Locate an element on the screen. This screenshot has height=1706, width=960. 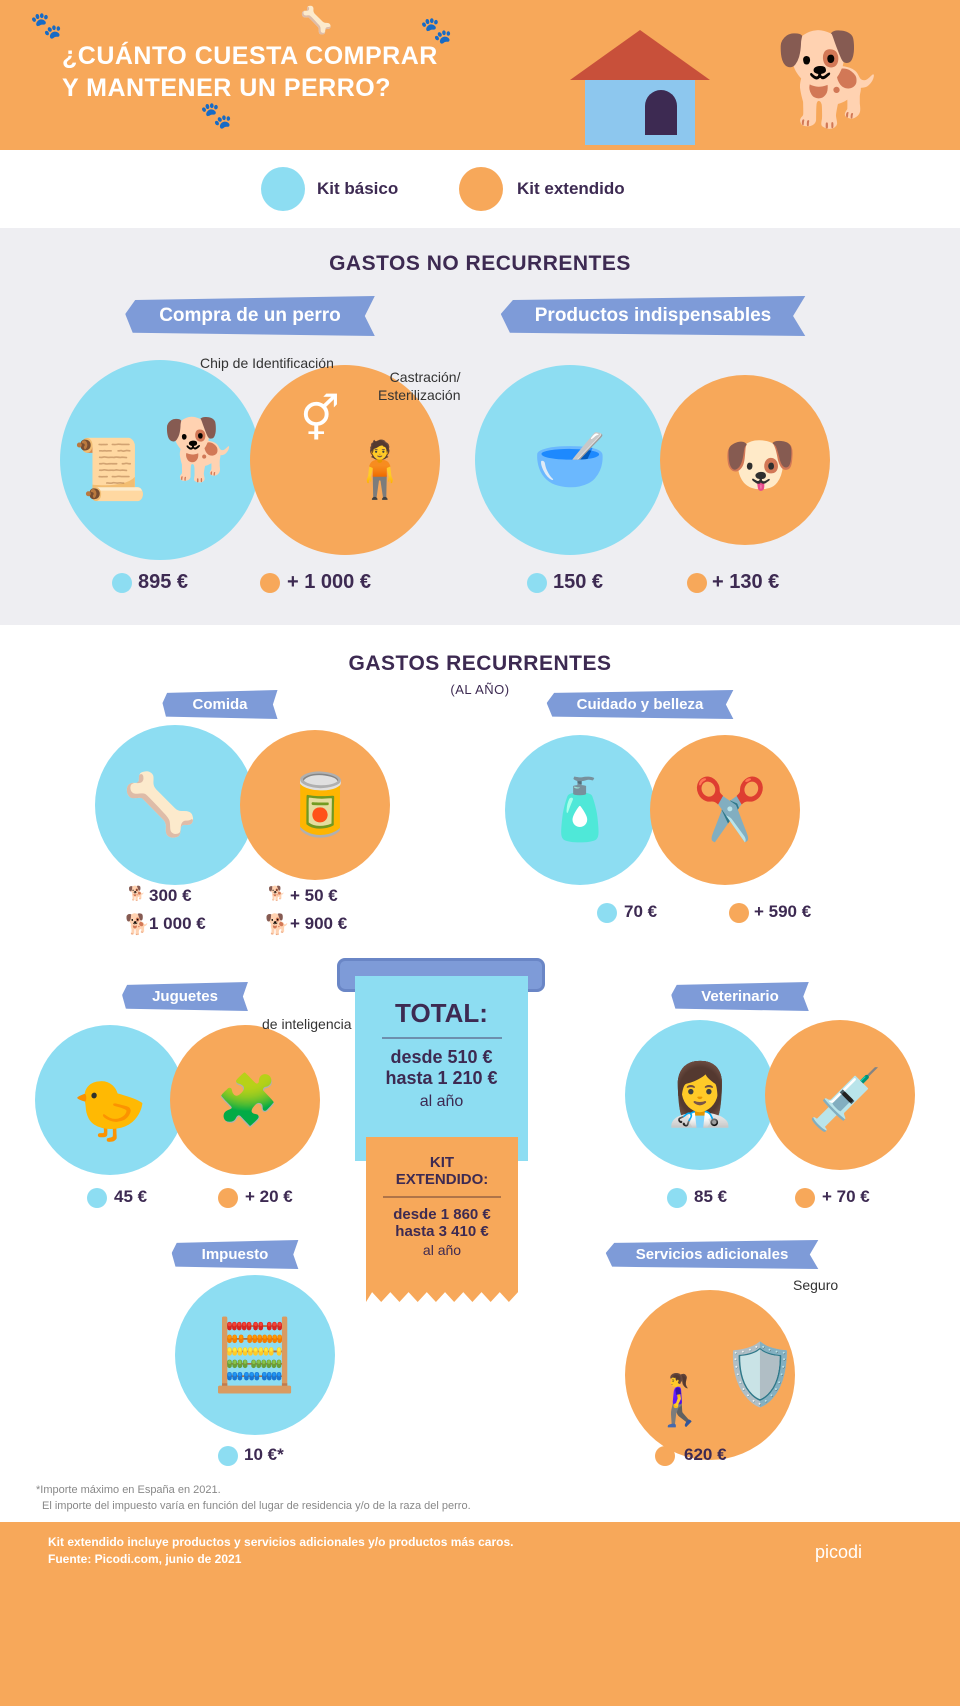
legend-extended-swatch is located at coordinates (481, 189).